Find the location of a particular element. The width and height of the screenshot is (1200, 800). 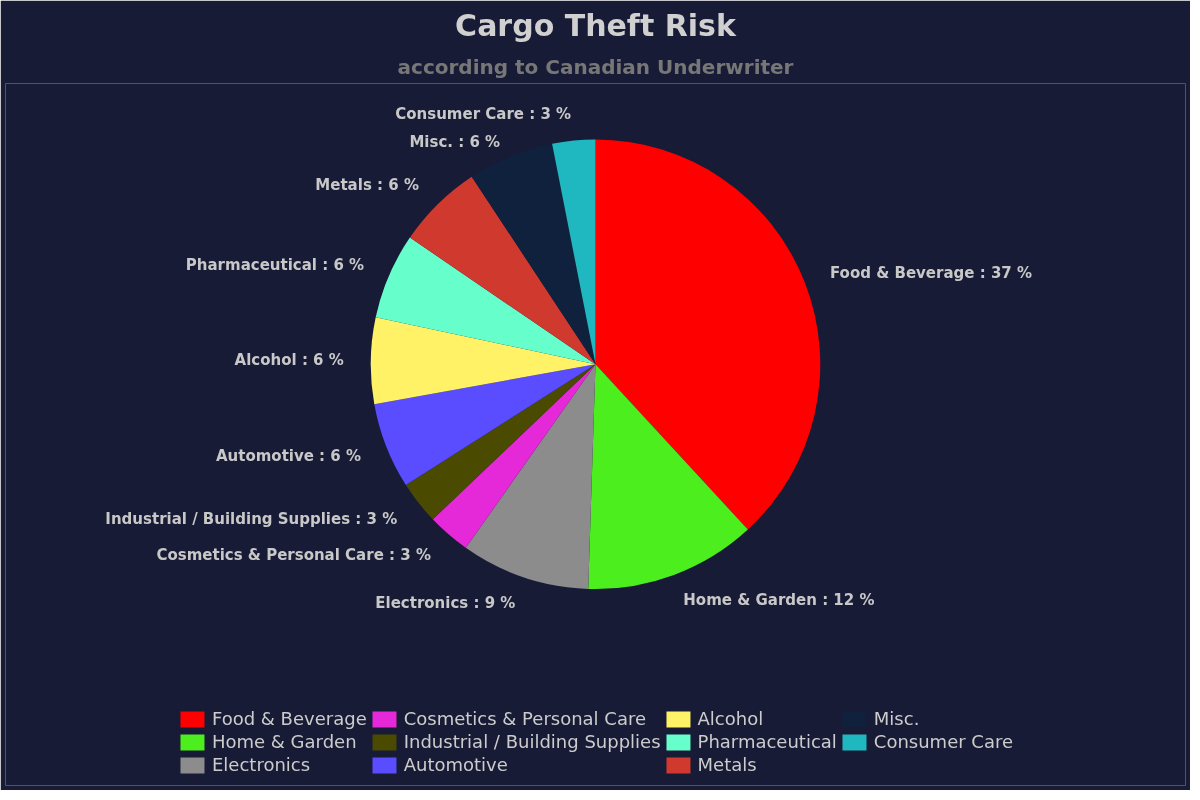

data-label: Metals : 6 % is located at coordinates (367, 184).